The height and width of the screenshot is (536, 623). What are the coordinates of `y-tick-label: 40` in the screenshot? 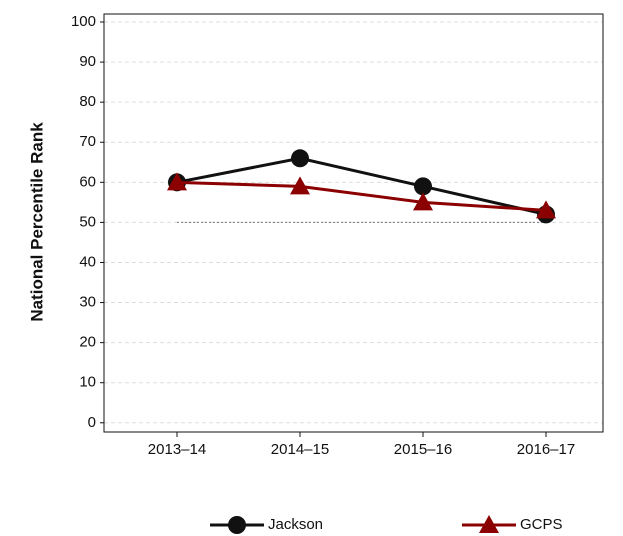 It's located at (87, 261).